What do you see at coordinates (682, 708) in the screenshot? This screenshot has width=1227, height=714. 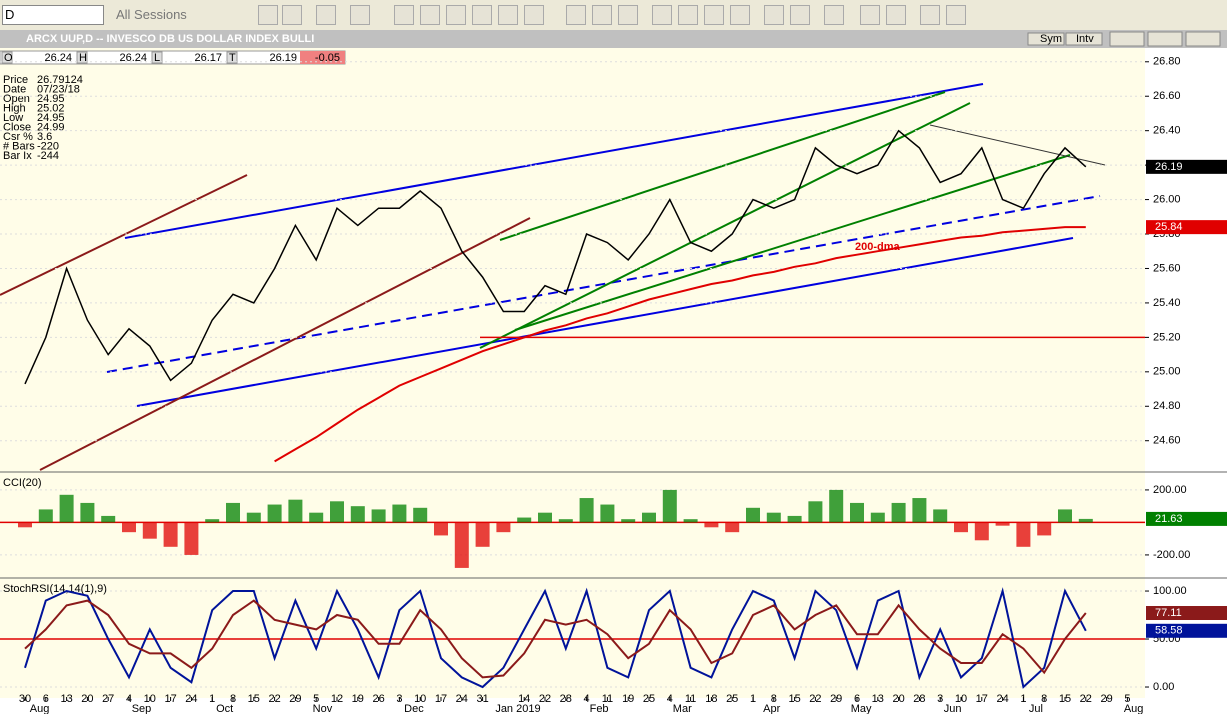 I see `x-month-label: Mar` at bounding box center [682, 708].